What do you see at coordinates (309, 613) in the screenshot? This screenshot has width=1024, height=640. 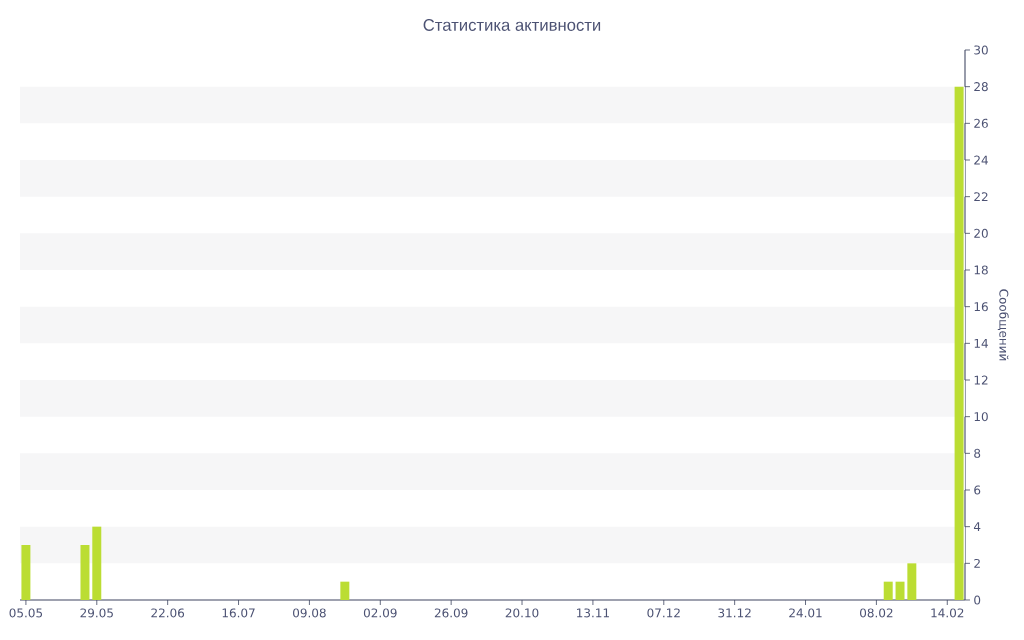 I see `x-tick-label: 09.08` at bounding box center [309, 613].